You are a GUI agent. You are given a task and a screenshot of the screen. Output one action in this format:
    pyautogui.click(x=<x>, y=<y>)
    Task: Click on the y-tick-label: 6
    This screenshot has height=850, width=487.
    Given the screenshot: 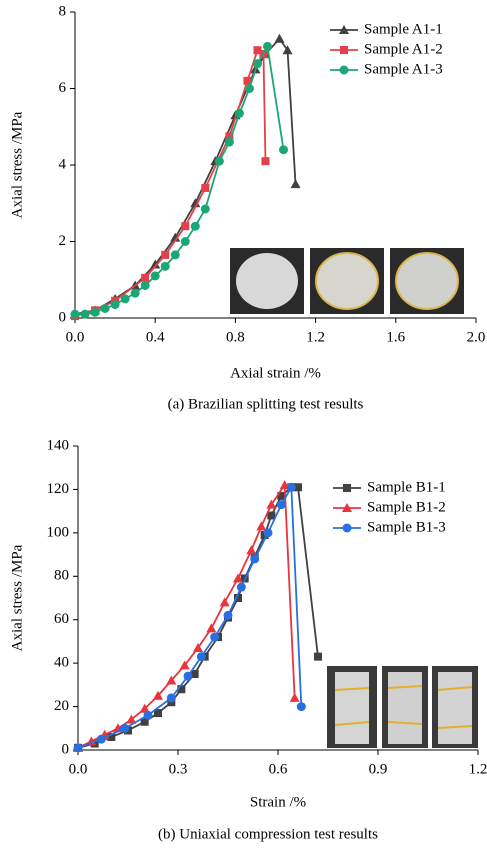 What is the action you would take?
    pyautogui.click(x=63, y=88)
    